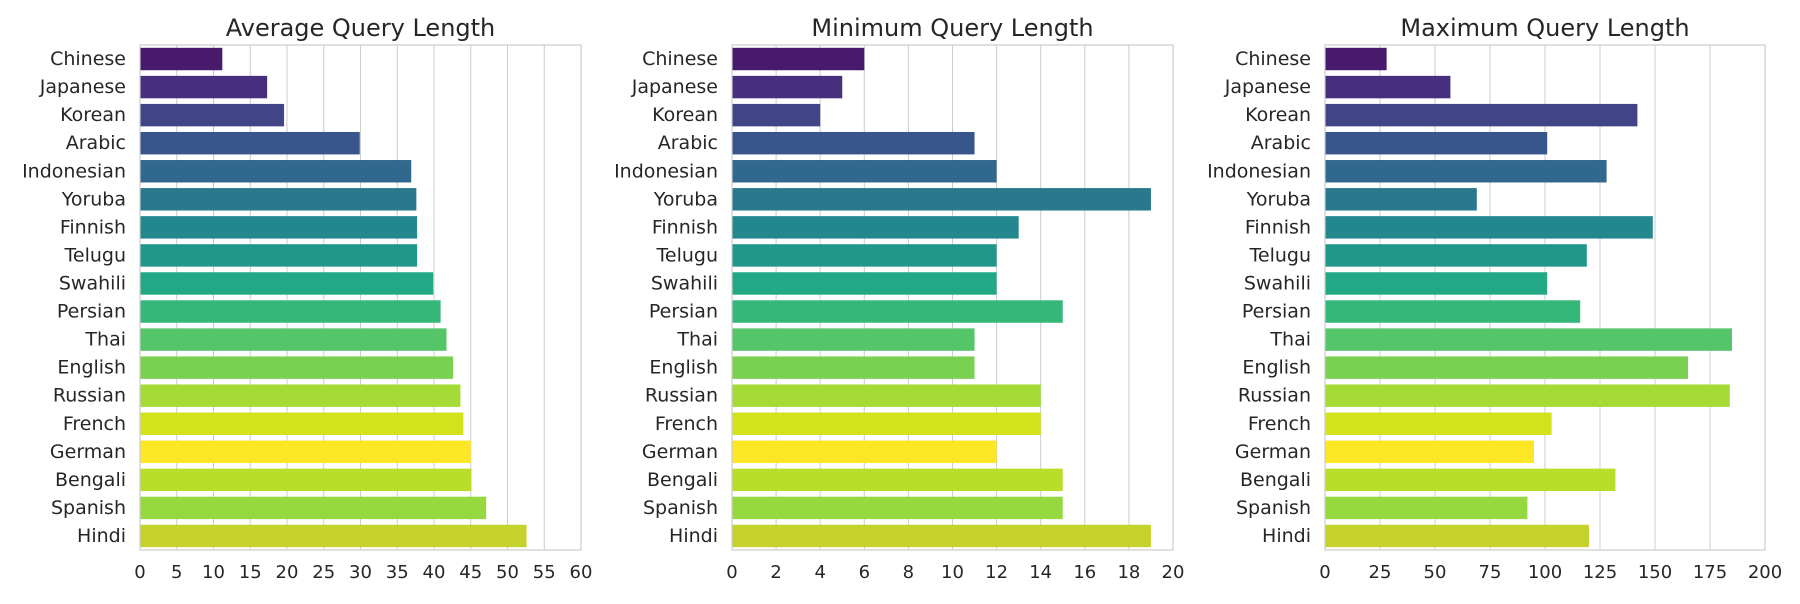 This screenshot has width=1800, height=604. What do you see at coordinates (952, 28) in the screenshot?
I see `chart-title: Minimum Query Length` at bounding box center [952, 28].